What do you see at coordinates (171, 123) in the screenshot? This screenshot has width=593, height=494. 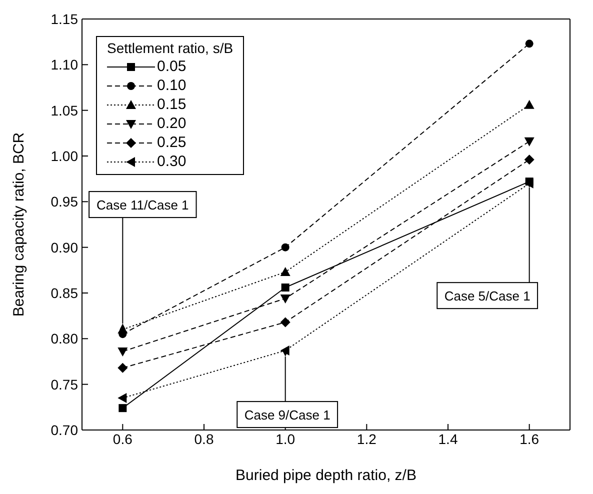 I see `legend-label: 0.20` at bounding box center [171, 123].